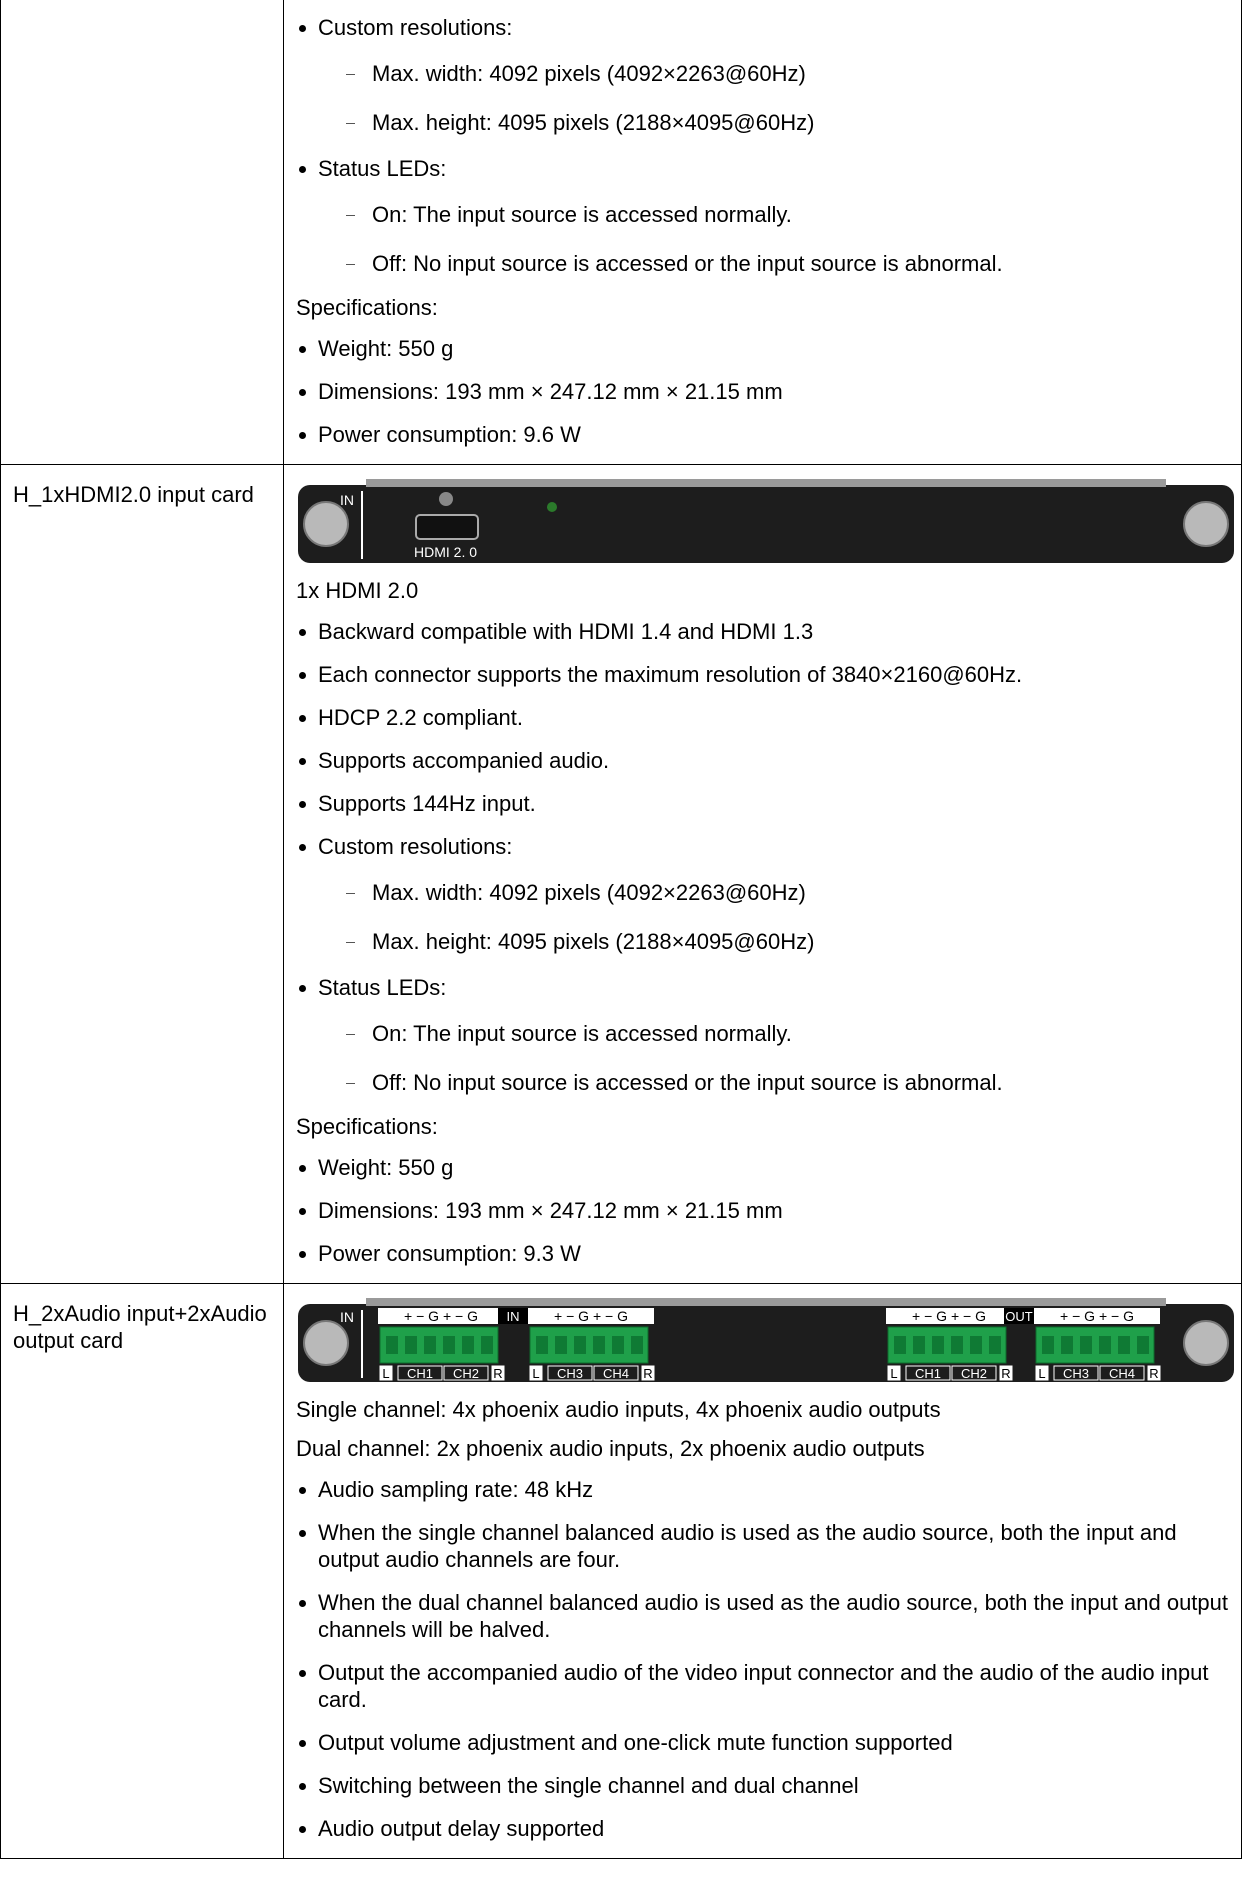 Image resolution: width=1244 pixels, height=1897 pixels. What do you see at coordinates (1076, 1373) in the screenshot?
I see `panel-label: CH3` at bounding box center [1076, 1373].